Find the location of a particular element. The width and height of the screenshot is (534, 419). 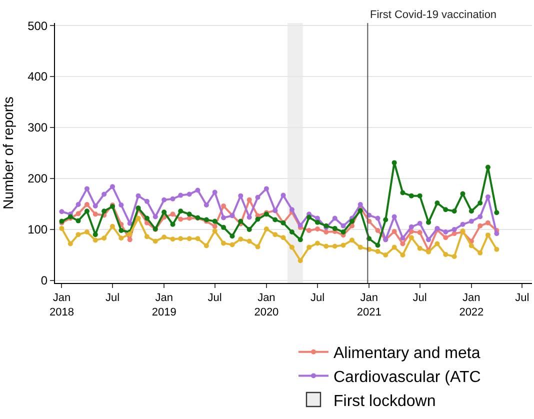

y-tick-label: 0 is located at coordinates (44, 281).